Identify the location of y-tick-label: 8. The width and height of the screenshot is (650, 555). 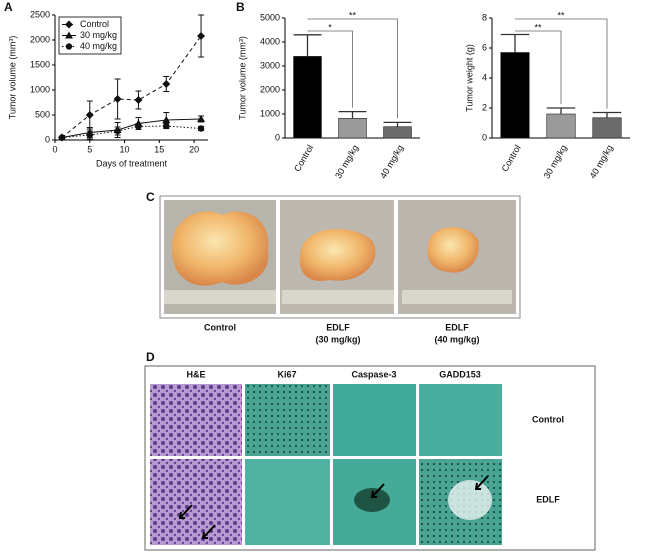
(484, 17).